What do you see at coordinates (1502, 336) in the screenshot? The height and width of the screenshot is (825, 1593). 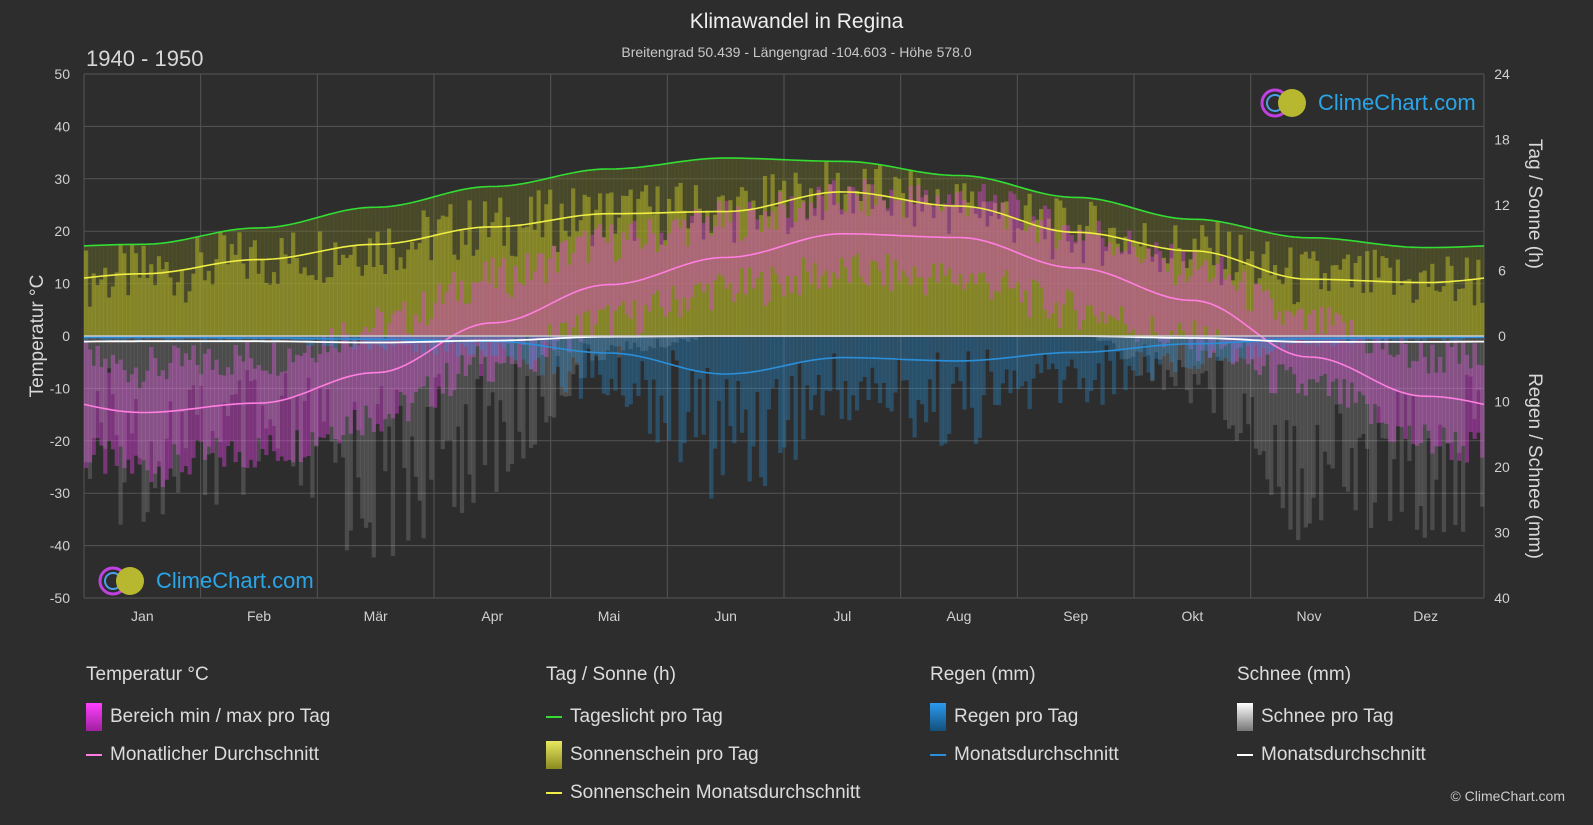 I see `y-right-top-tick-label: 0` at bounding box center [1502, 336].